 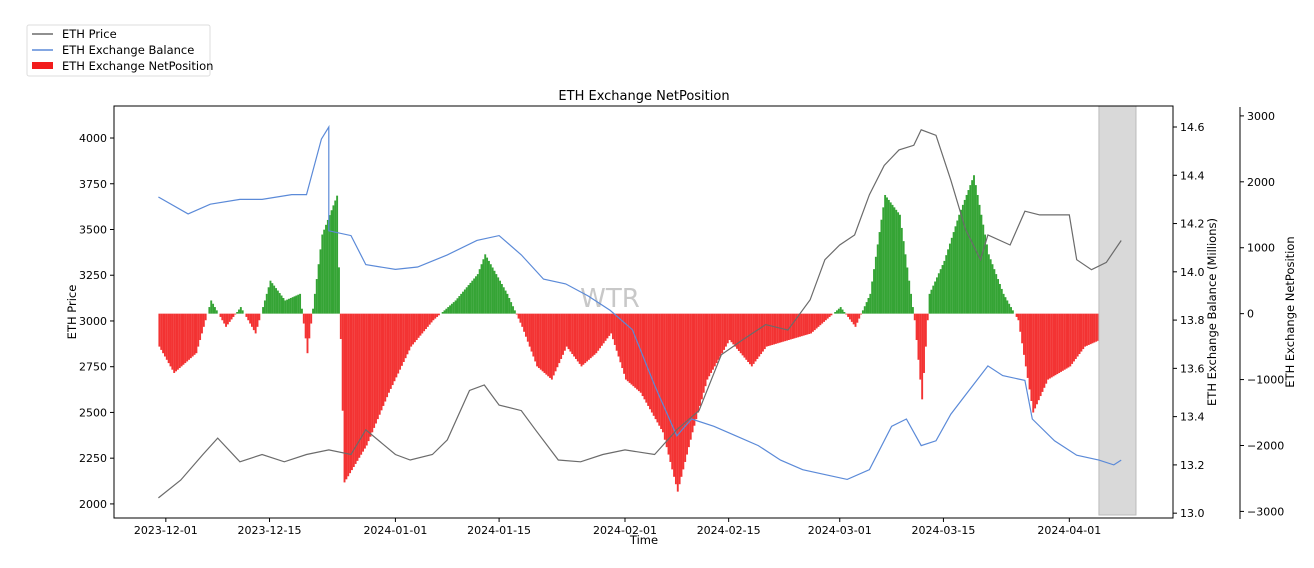 What do you see at coordinates (499, 530) in the screenshot?
I see `x-tick-label: 2024-01-15` at bounding box center [499, 530].